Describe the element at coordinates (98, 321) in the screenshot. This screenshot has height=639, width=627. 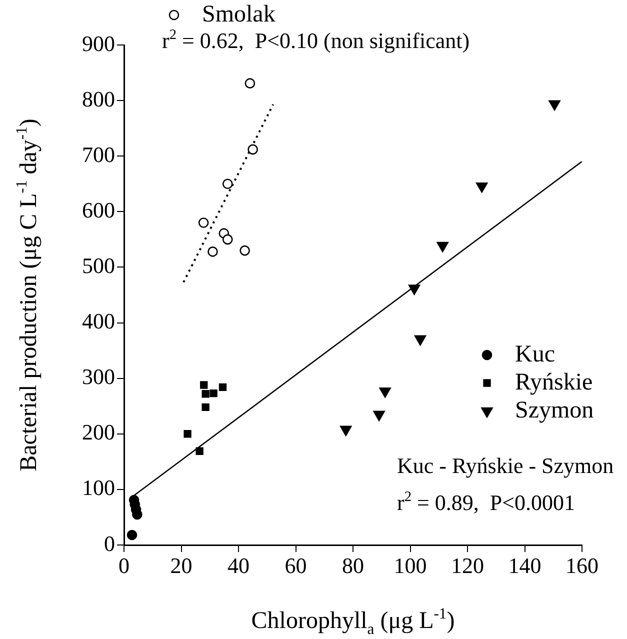
I see `y-tick-label: 400` at that location.